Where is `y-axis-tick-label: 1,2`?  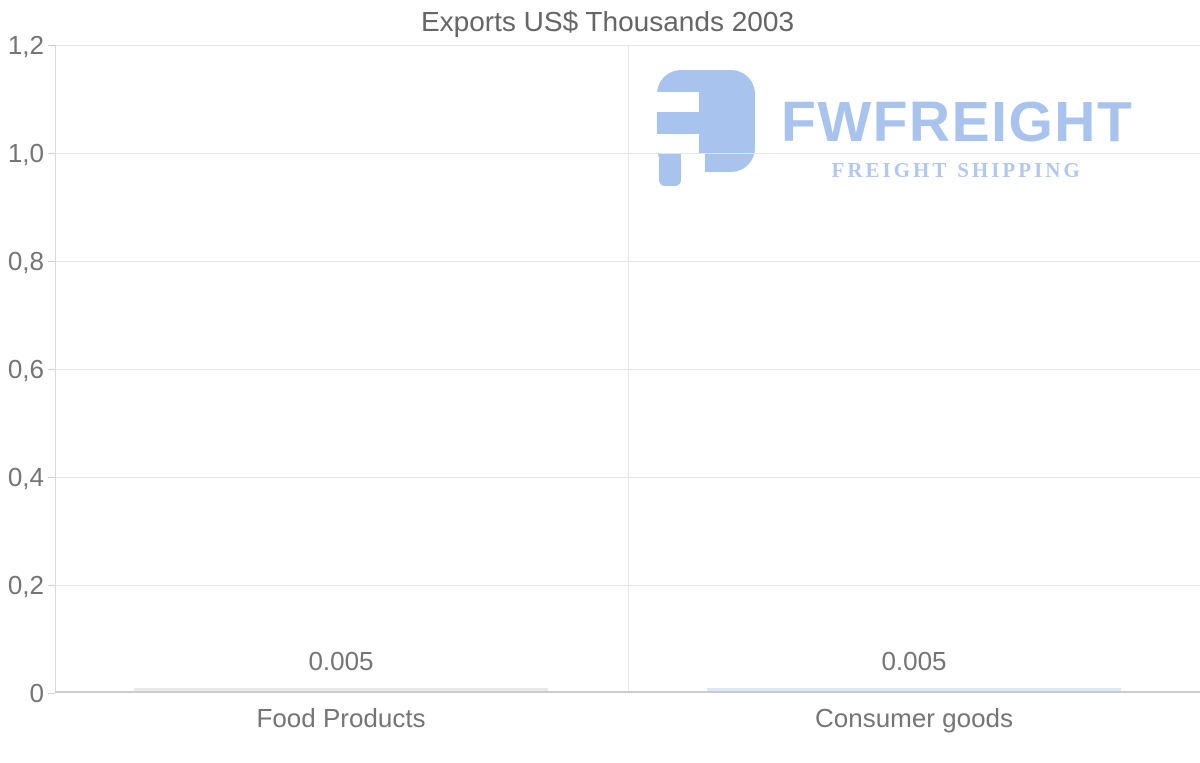 y-axis-tick-label: 1,2 is located at coordinates (25, 45).